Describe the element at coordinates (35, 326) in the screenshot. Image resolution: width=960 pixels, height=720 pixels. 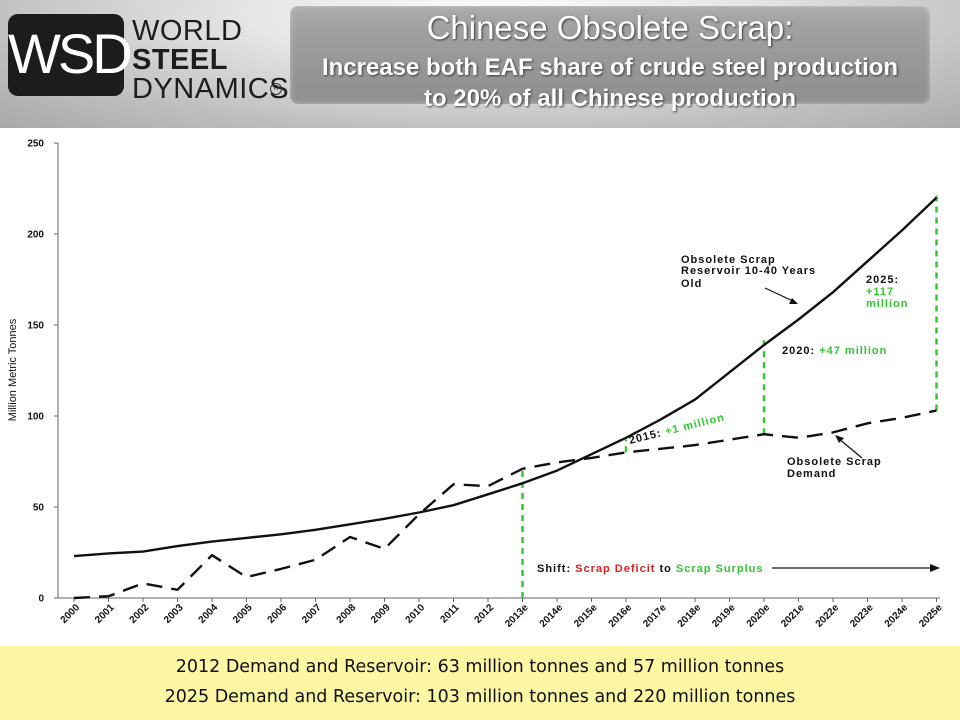
I see `y-tick-label: 150` at that location.